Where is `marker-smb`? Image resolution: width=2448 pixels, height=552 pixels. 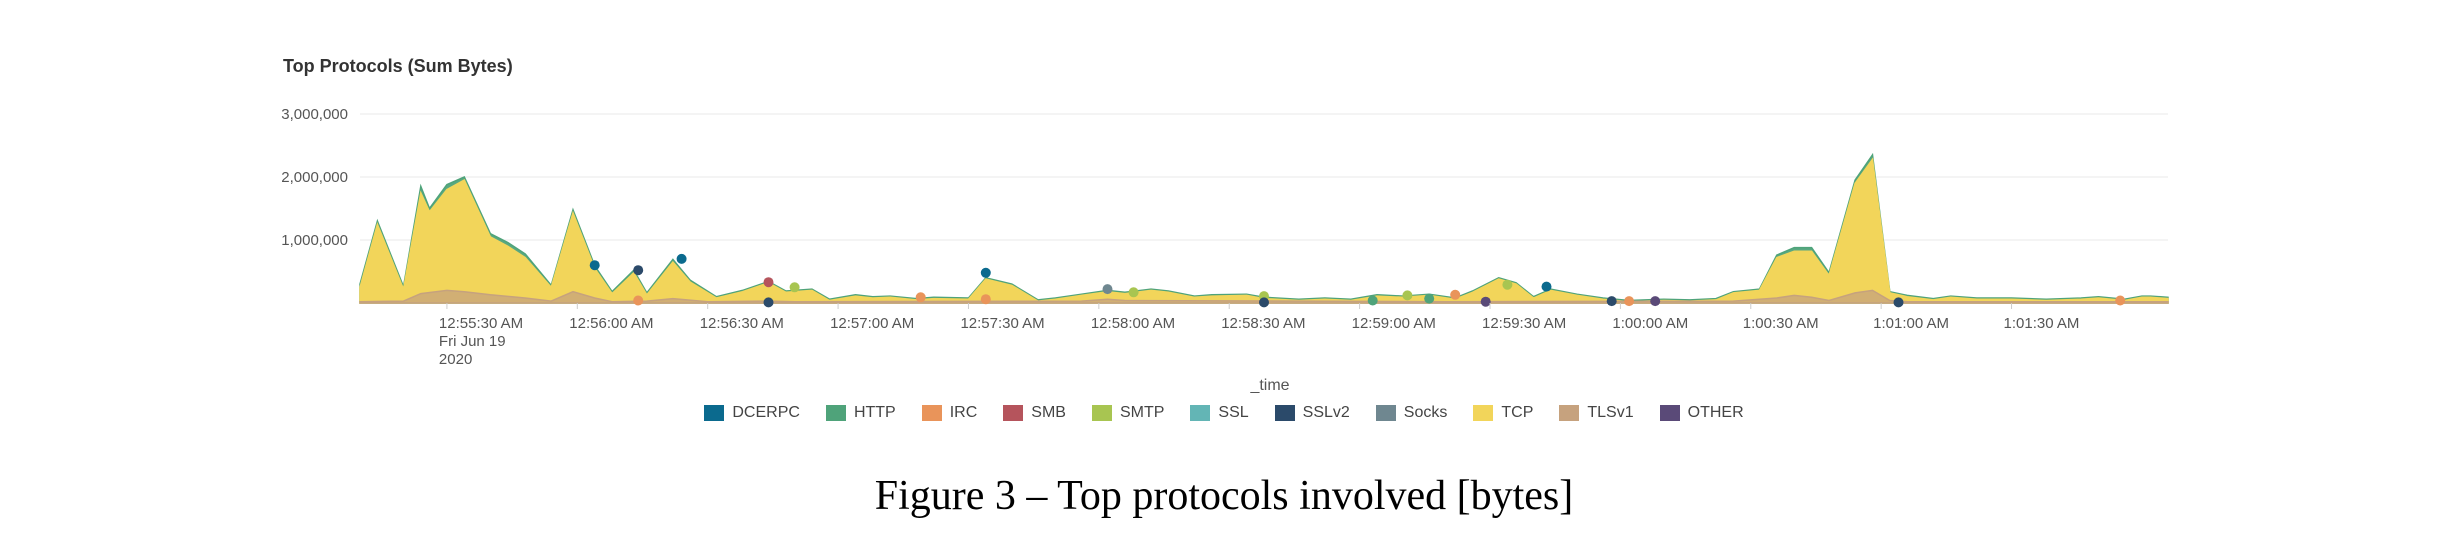
marker-smb is located at coordinates (768, 282).